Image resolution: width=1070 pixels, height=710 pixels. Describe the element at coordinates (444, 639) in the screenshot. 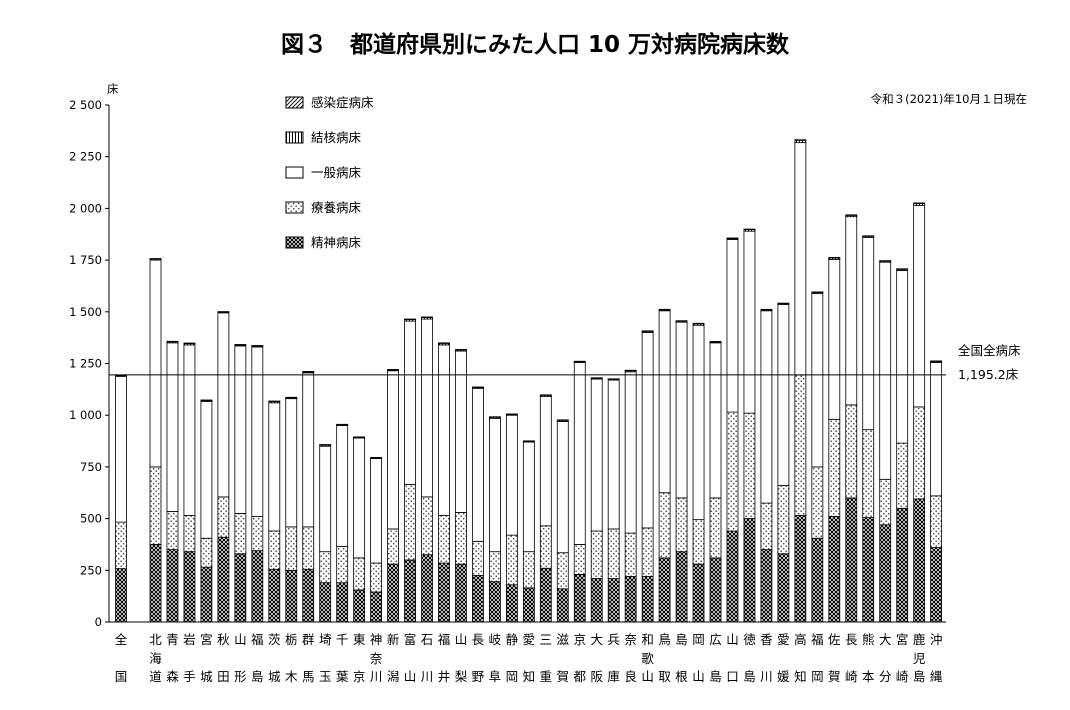

I see `x-label-char: 福` at that location.